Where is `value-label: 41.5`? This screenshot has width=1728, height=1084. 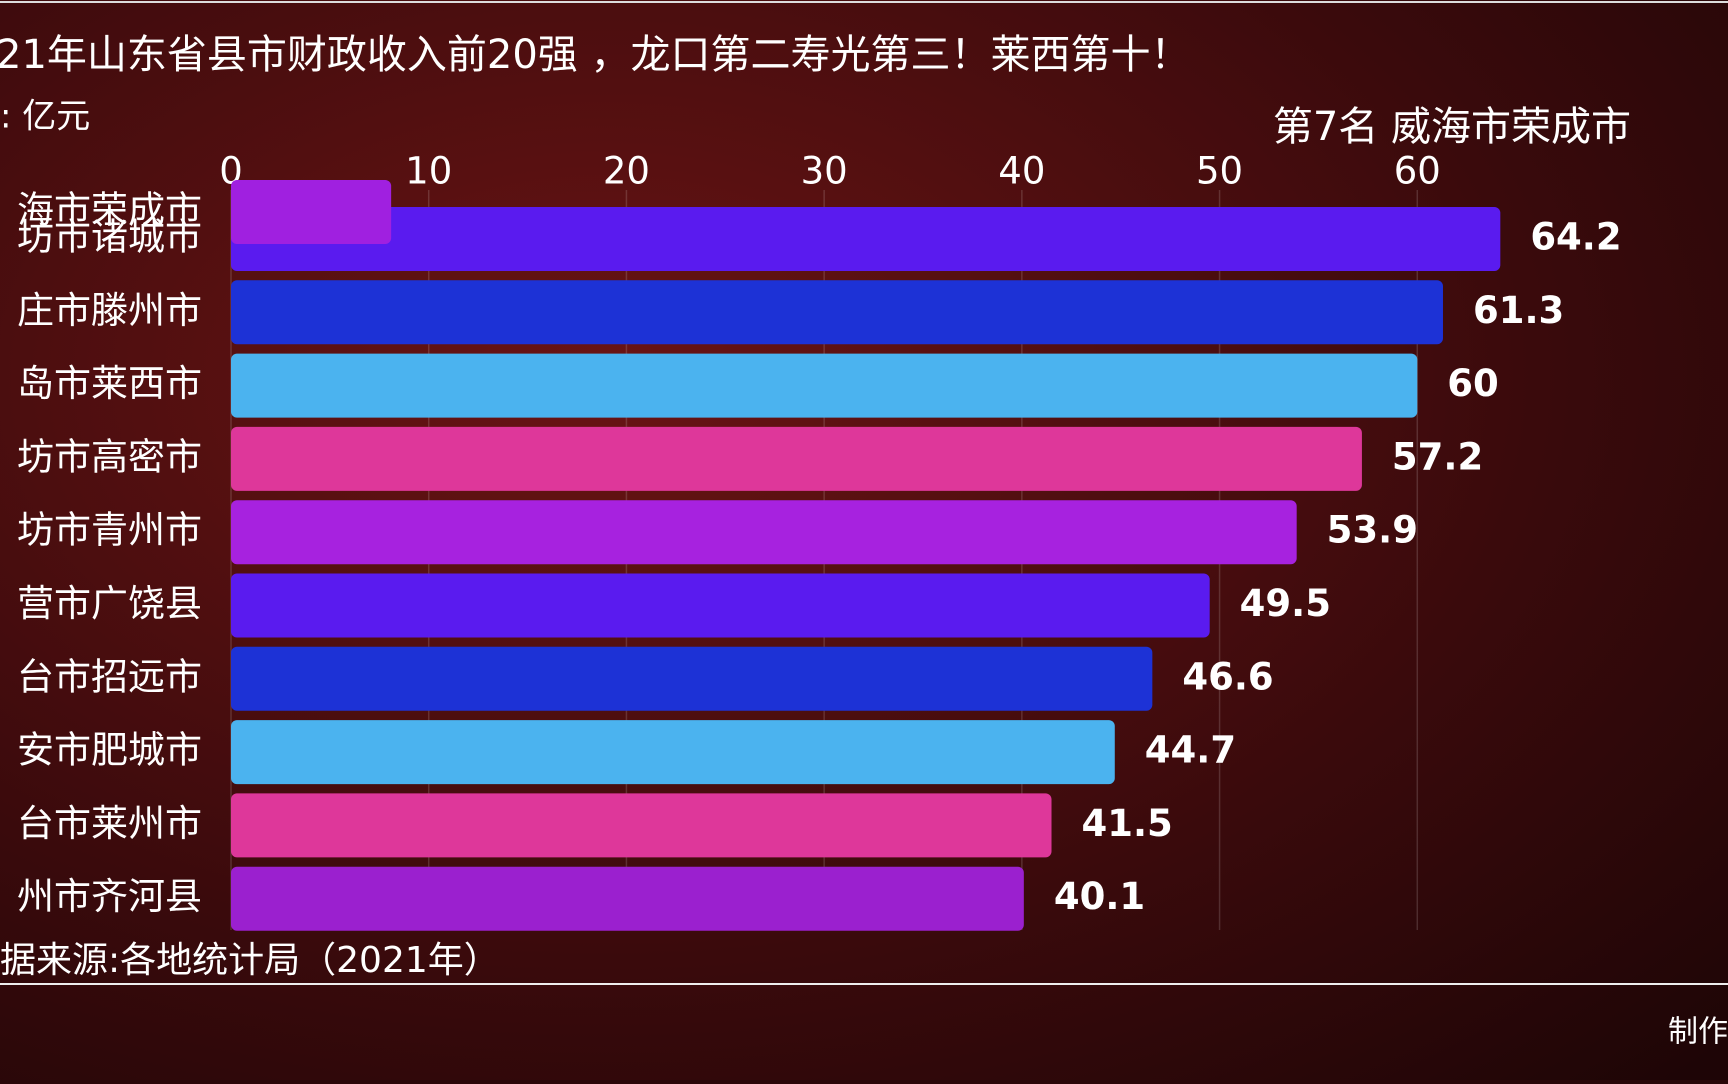
value-label: 41.5 is located at coordinates (1127, 823).